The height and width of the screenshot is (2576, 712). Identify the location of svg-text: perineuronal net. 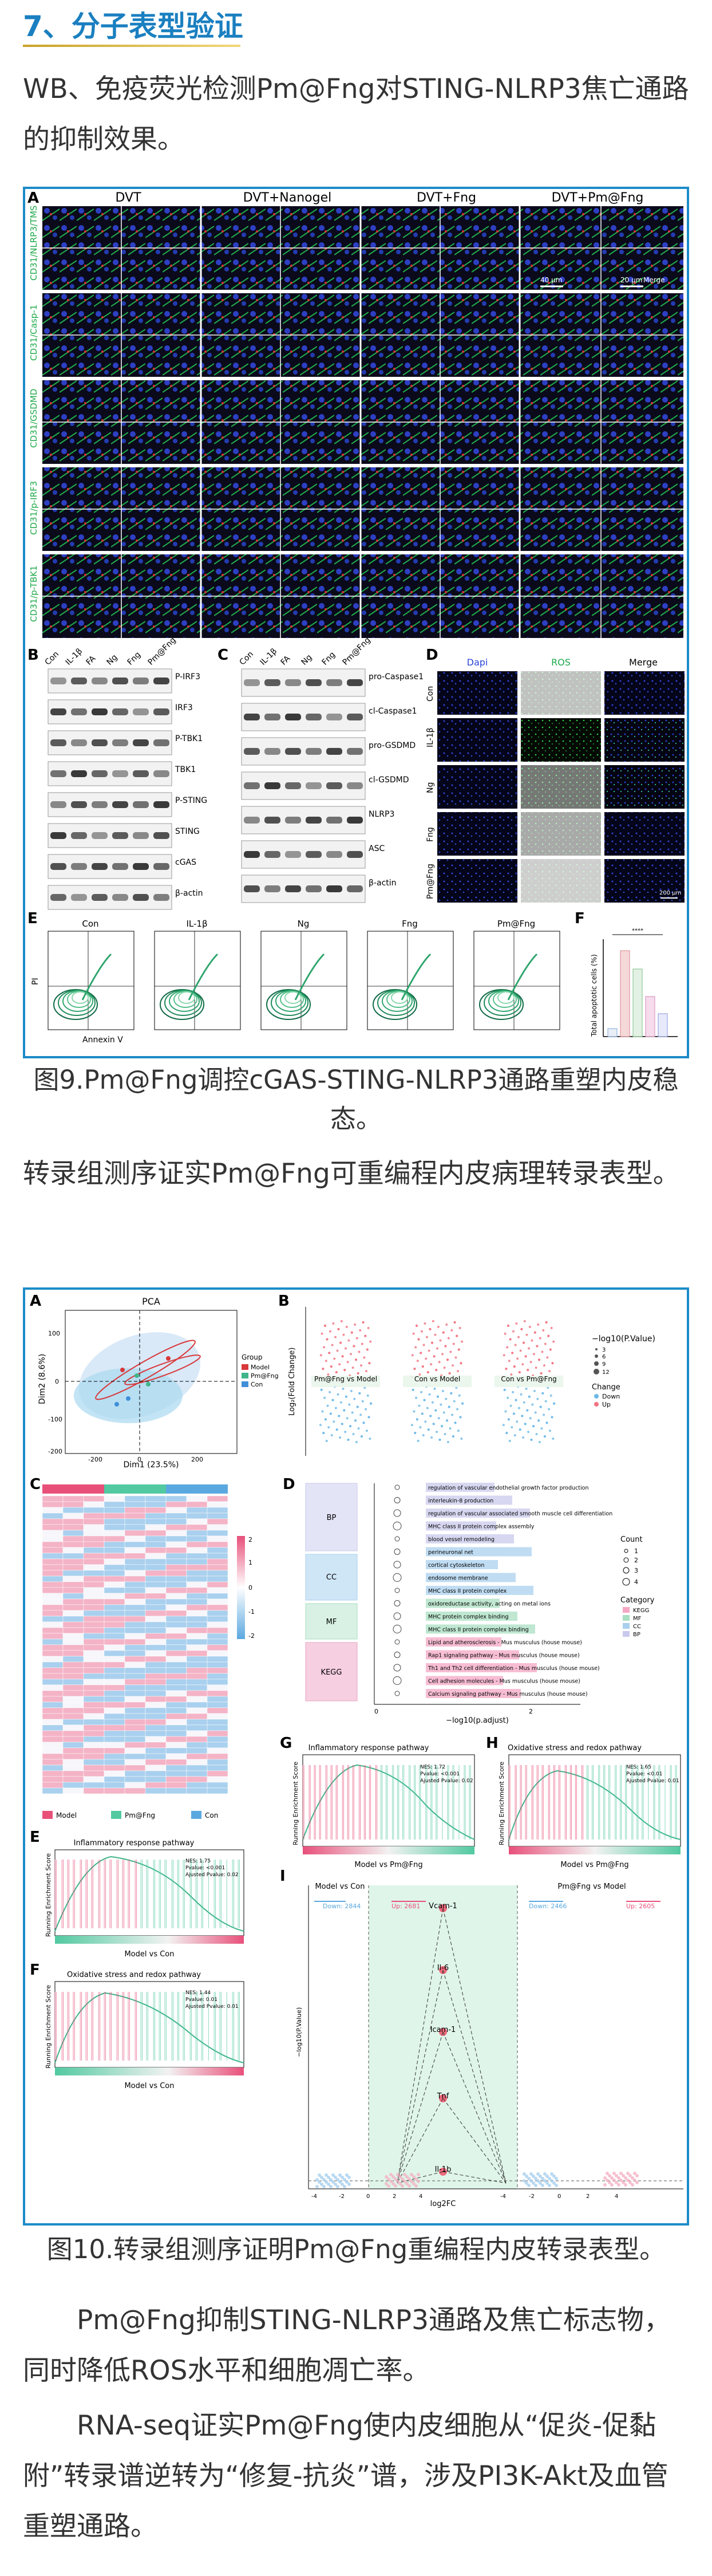
(451, 1553).